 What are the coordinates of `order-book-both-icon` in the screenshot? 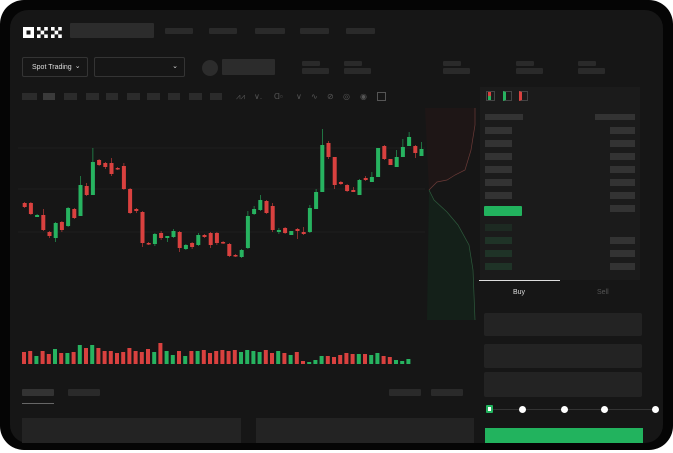 It's located at (490, 96).